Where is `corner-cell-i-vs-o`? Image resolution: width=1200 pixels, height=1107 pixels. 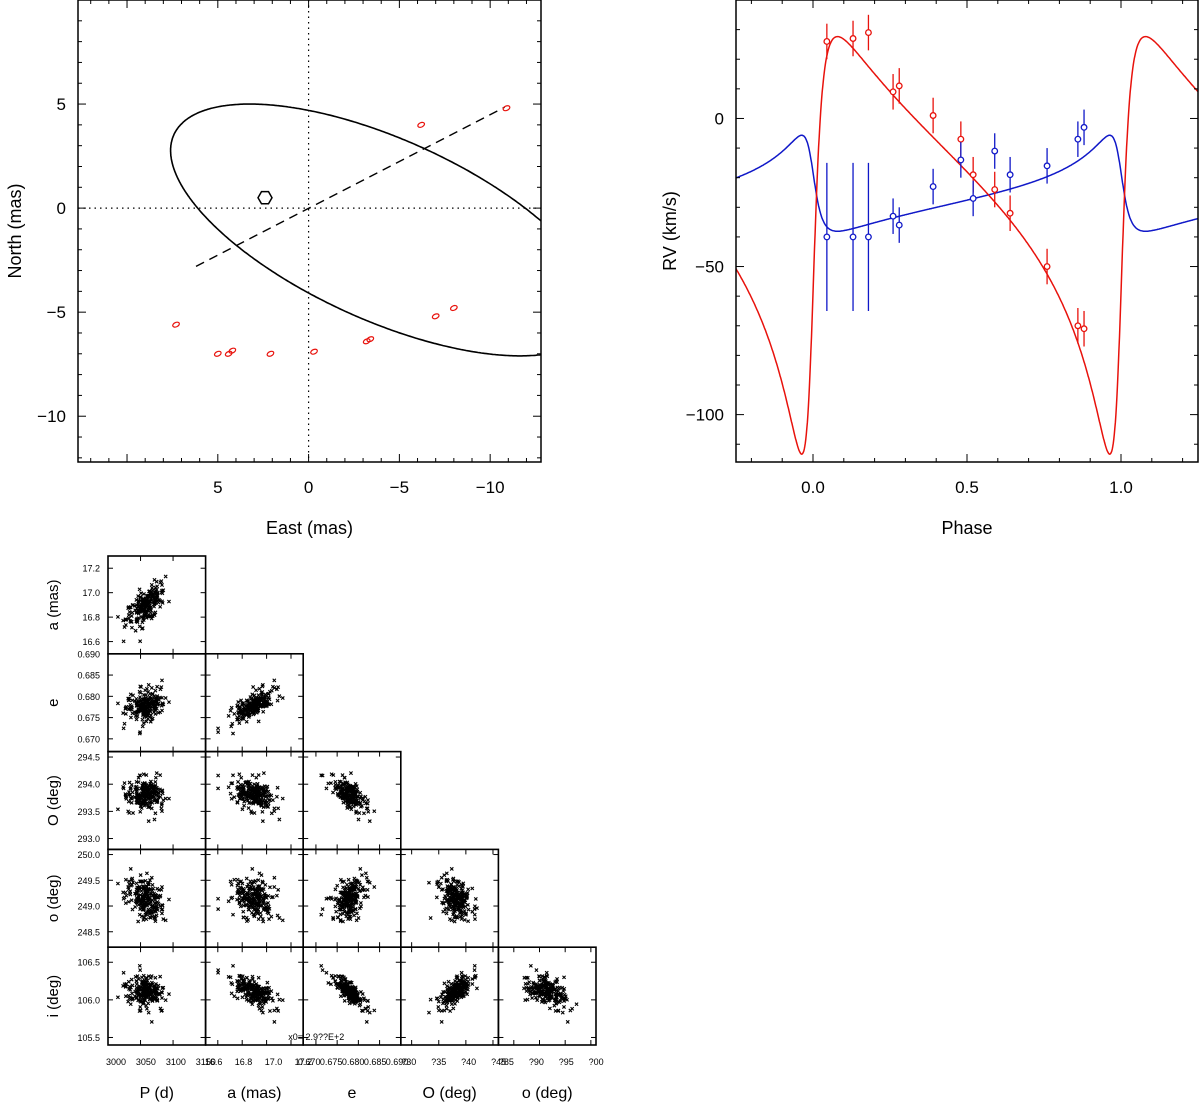
corner-cell-i-vs-o is located at coordinates (547, 996).